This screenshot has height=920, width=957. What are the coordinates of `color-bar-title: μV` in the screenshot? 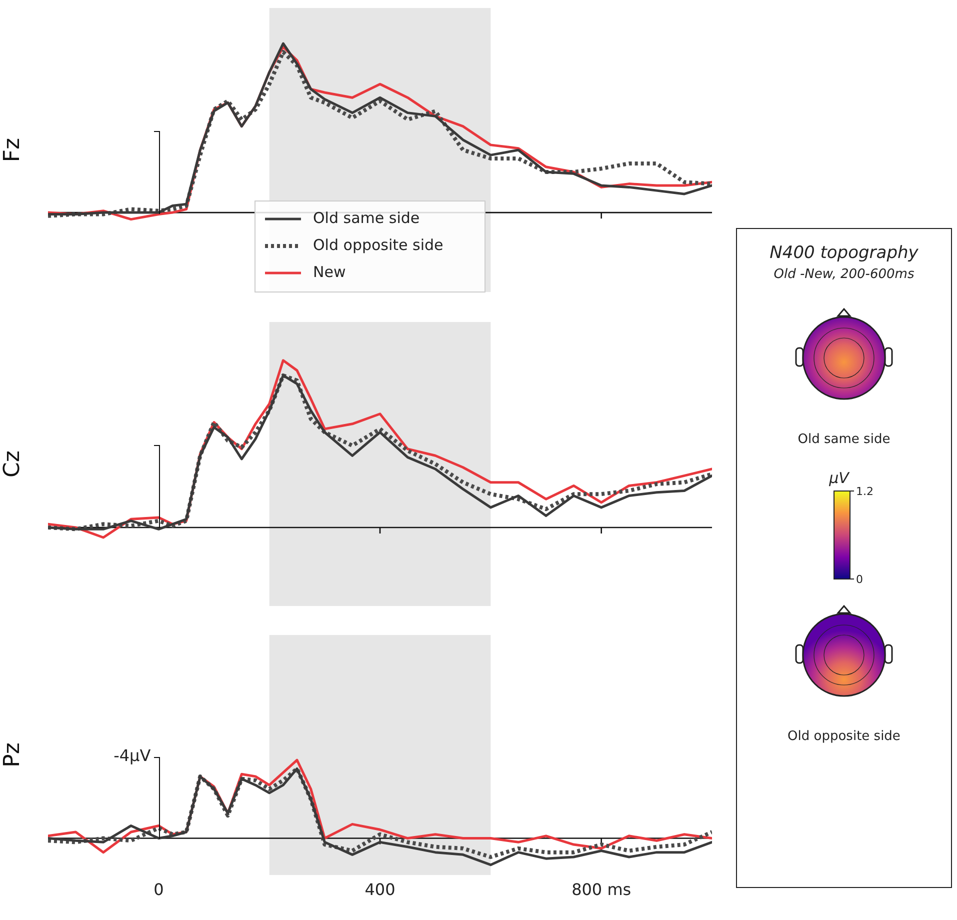 It's located at (839, 478).